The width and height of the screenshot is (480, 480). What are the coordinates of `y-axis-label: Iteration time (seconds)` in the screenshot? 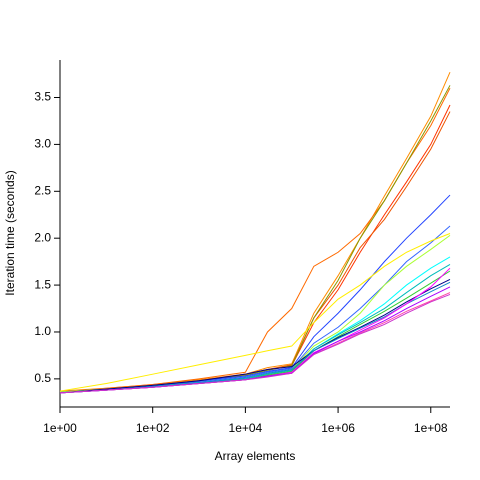 It's located at (10, 232).